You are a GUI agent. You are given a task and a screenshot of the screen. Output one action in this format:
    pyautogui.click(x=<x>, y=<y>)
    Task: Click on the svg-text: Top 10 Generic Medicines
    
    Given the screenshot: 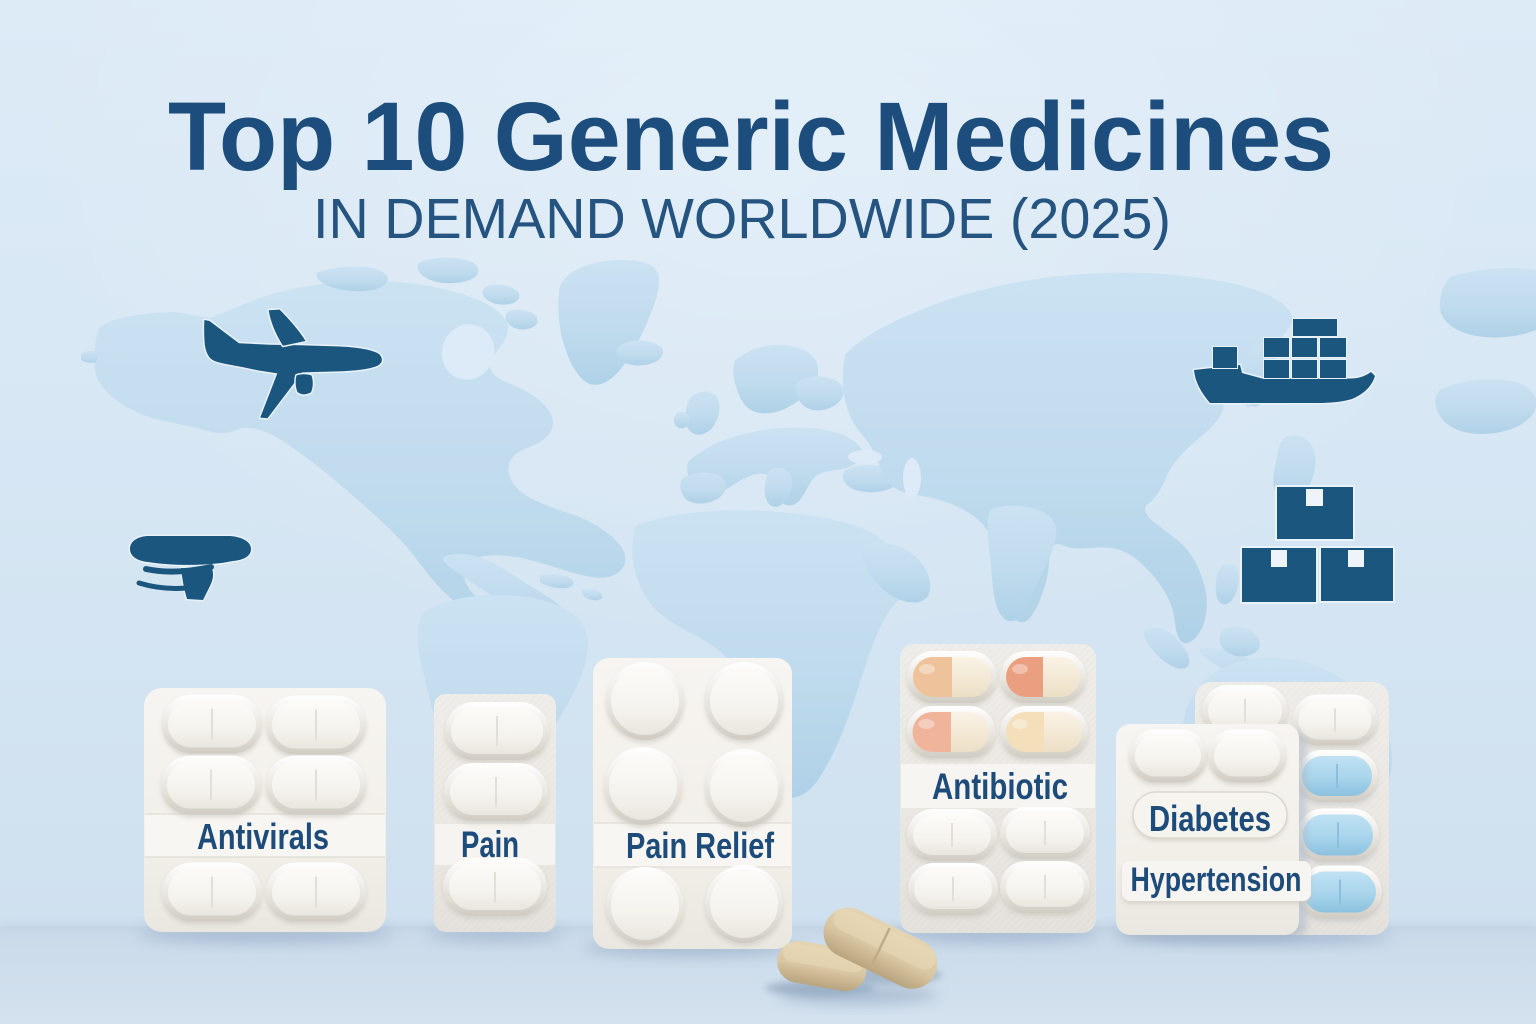 What is the action you would take?
    pyautogui.click(x=751, y=136)
    